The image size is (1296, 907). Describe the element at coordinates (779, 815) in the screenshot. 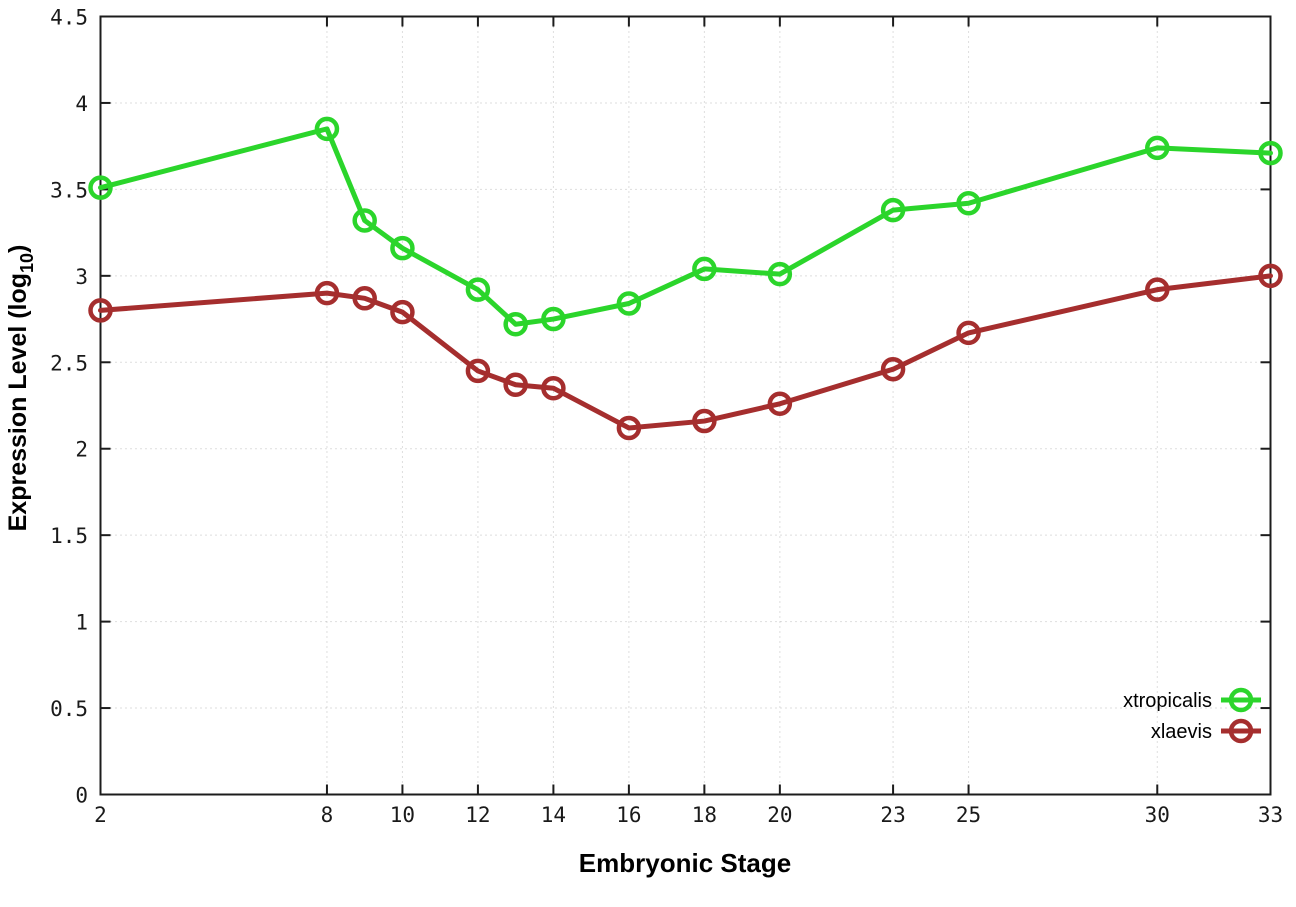

I see `x-tick-label: 20` at that location.